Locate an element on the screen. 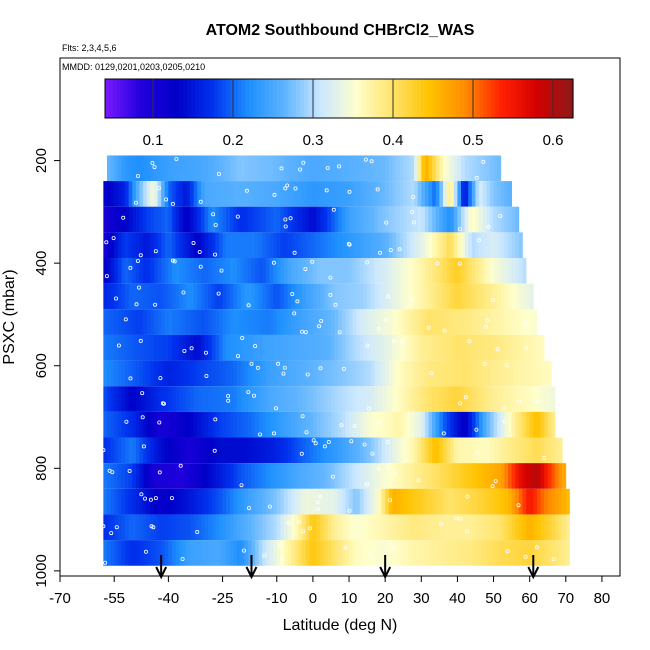  x-tick-label: -10 is located at coordinates (277, 598).